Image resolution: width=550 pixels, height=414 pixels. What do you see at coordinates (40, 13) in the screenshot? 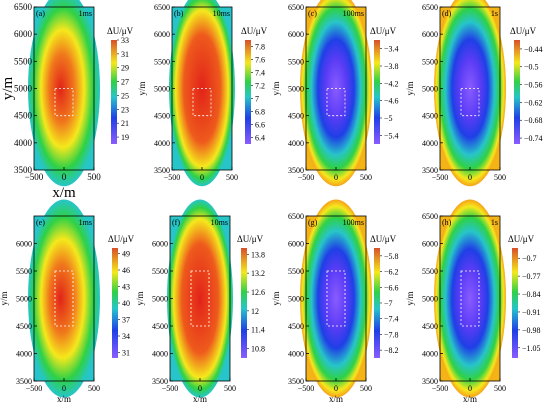
I see `panel-letter: (a)` at bounding box center [40, 13].